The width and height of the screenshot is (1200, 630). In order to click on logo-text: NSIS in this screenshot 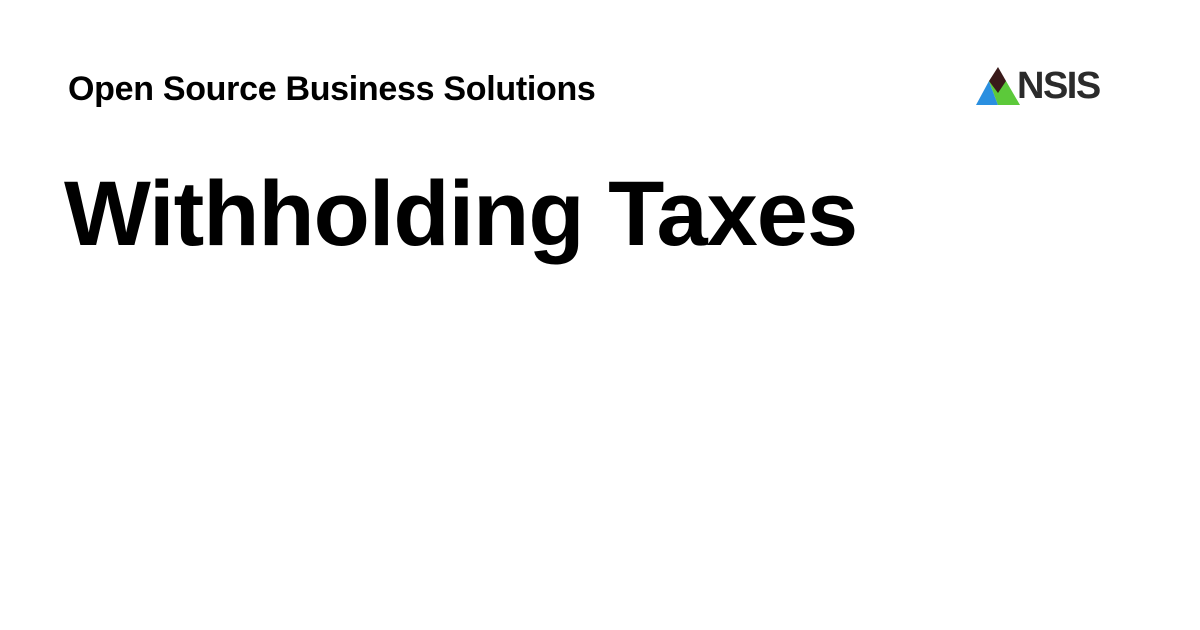, I will do `click(1059, 86)`.